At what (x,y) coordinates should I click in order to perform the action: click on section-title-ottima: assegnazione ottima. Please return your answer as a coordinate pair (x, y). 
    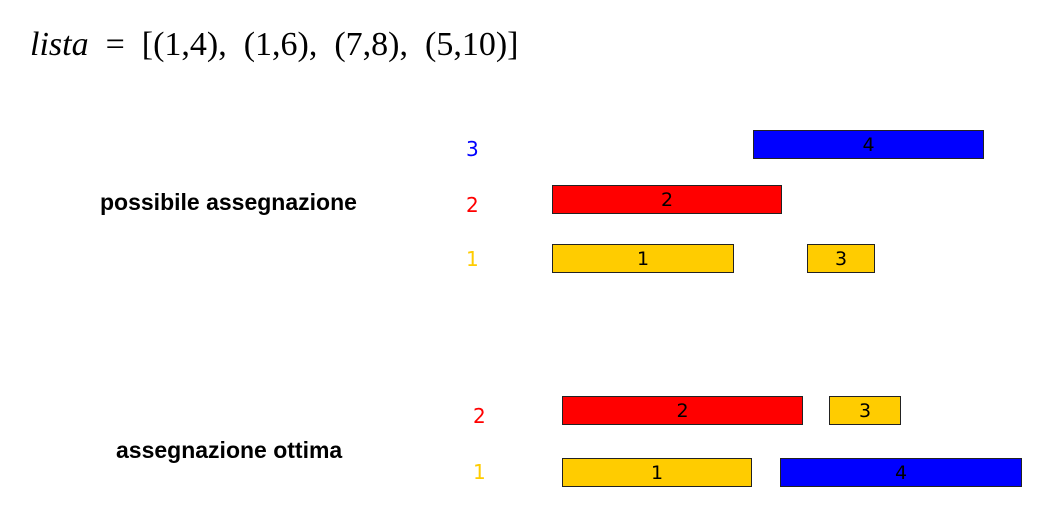
    Looking at the image, I should click on (229, 450).